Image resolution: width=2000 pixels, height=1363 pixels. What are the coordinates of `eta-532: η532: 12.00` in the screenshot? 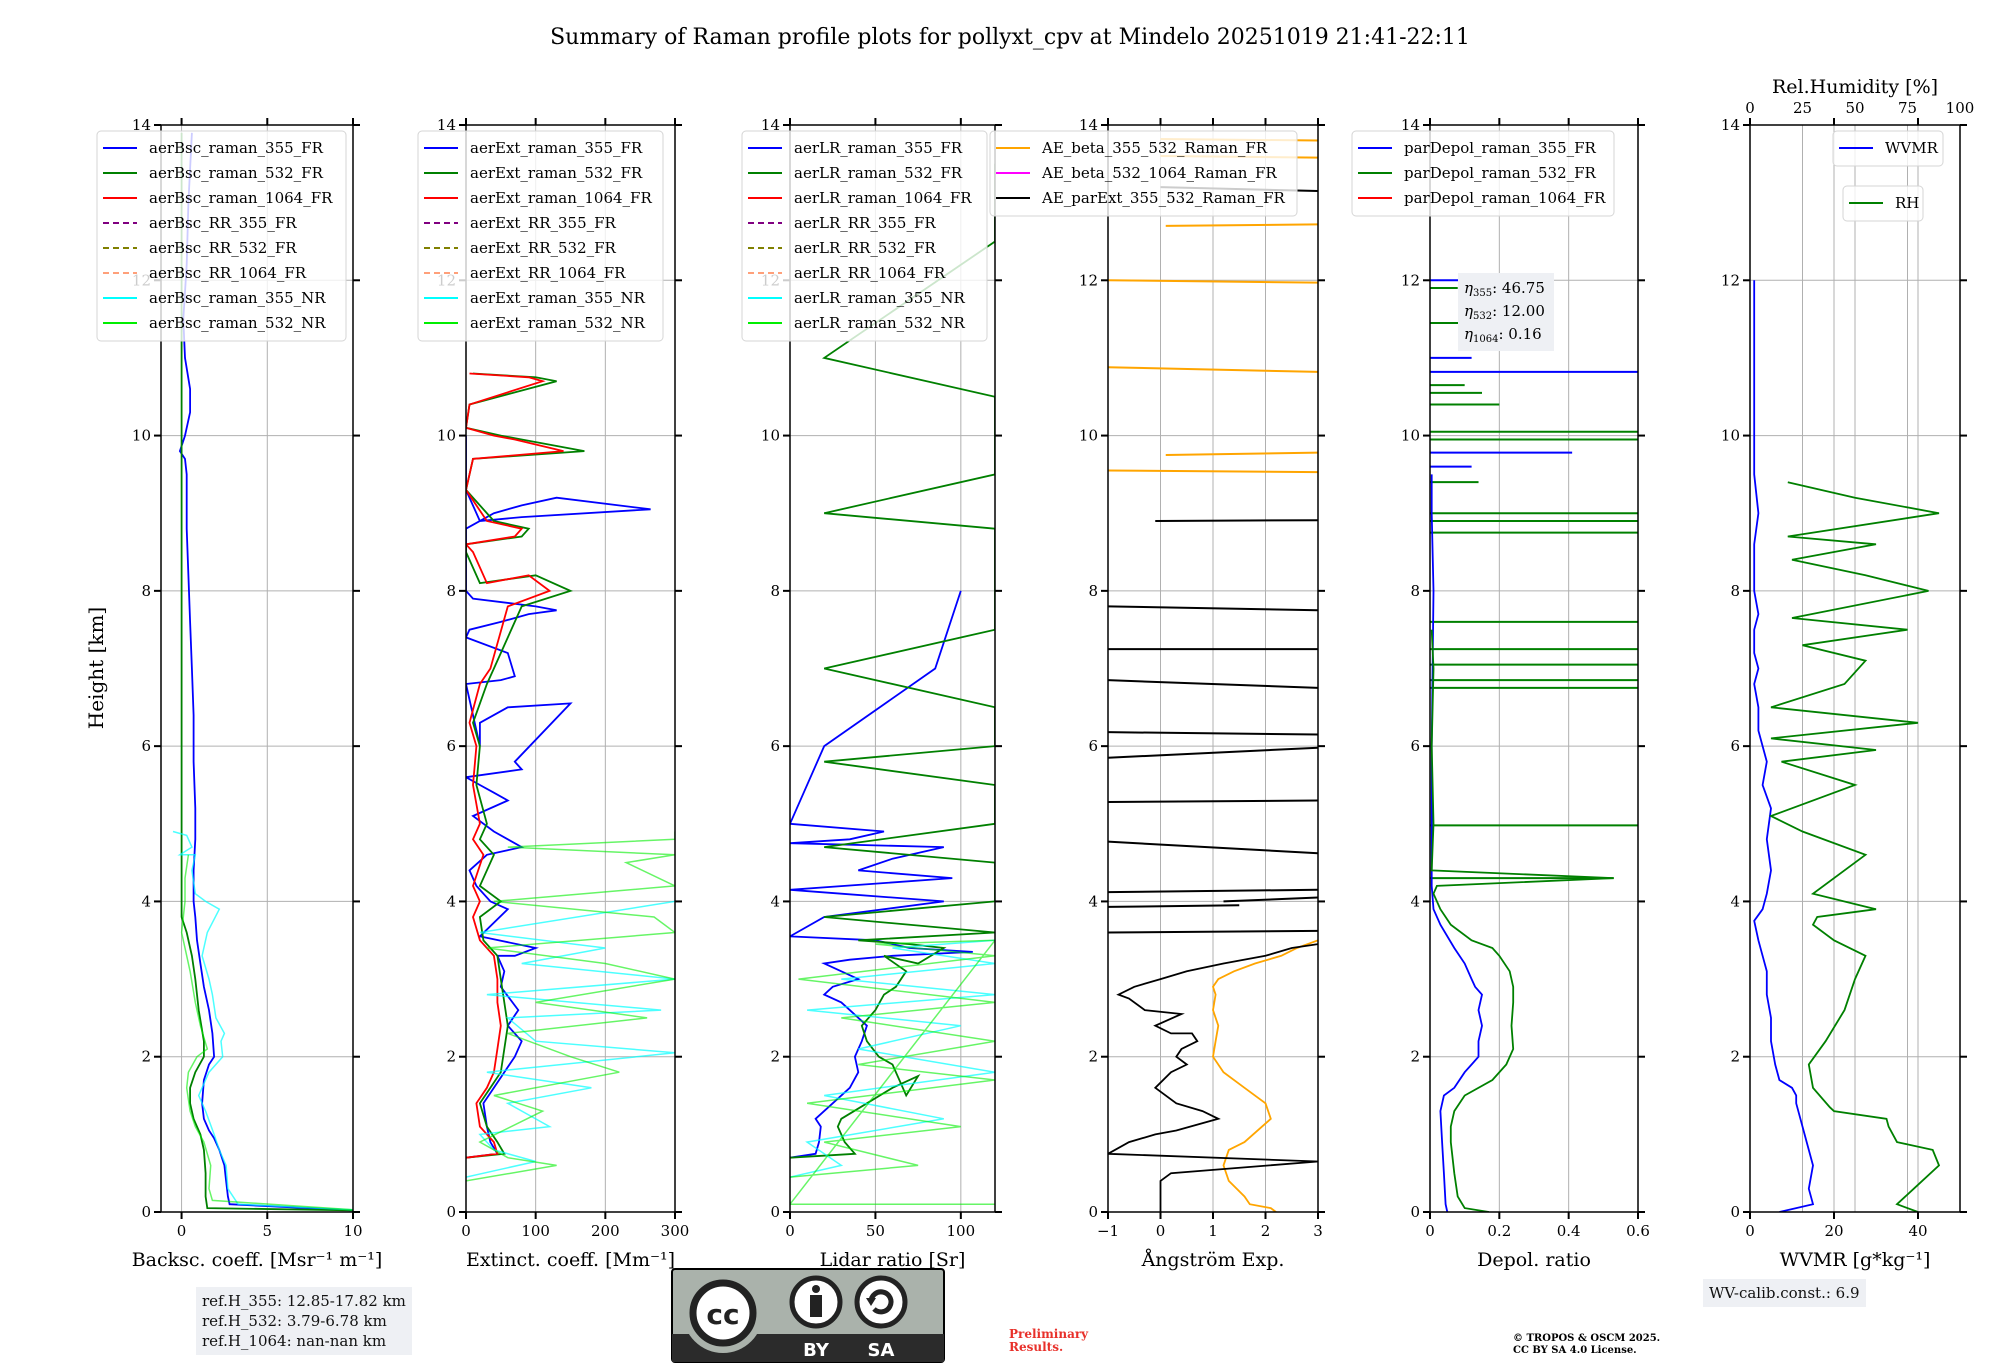 It's located at (1504, 312).